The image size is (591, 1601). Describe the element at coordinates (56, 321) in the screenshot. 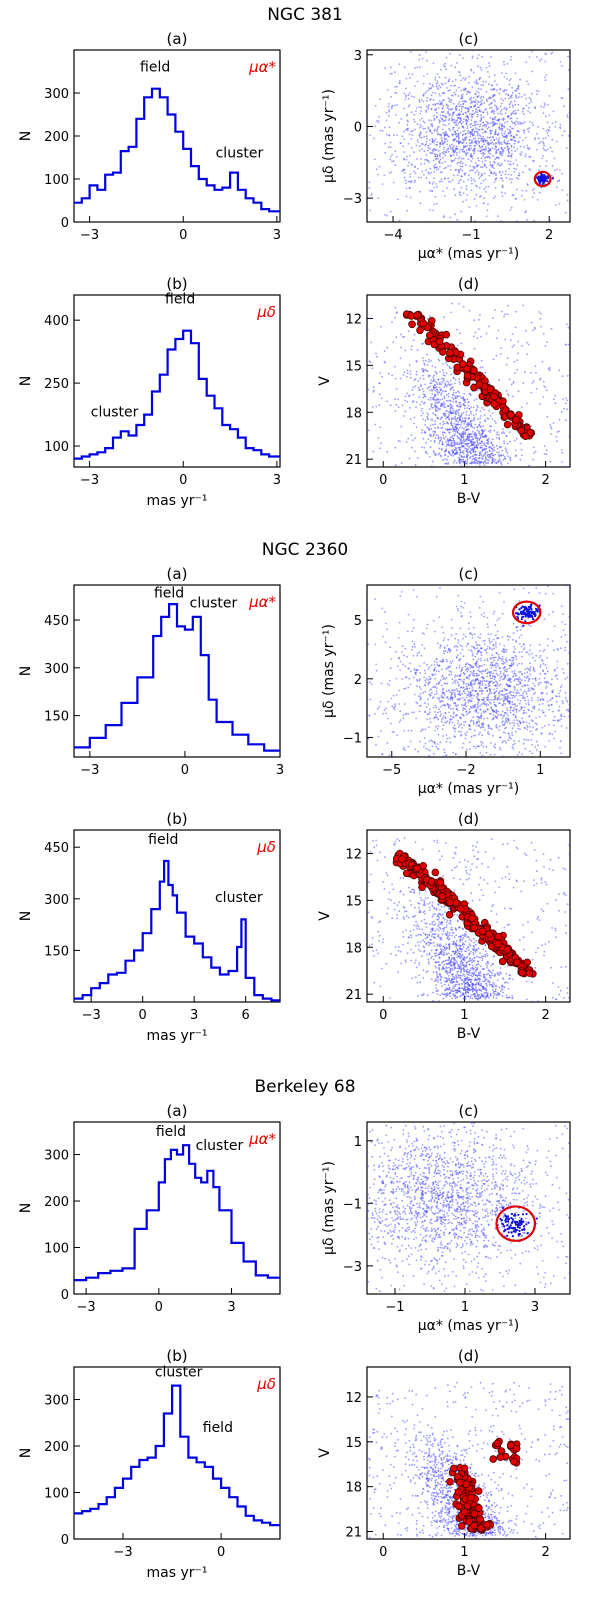

I see `y-tick-label: 400` at that location.